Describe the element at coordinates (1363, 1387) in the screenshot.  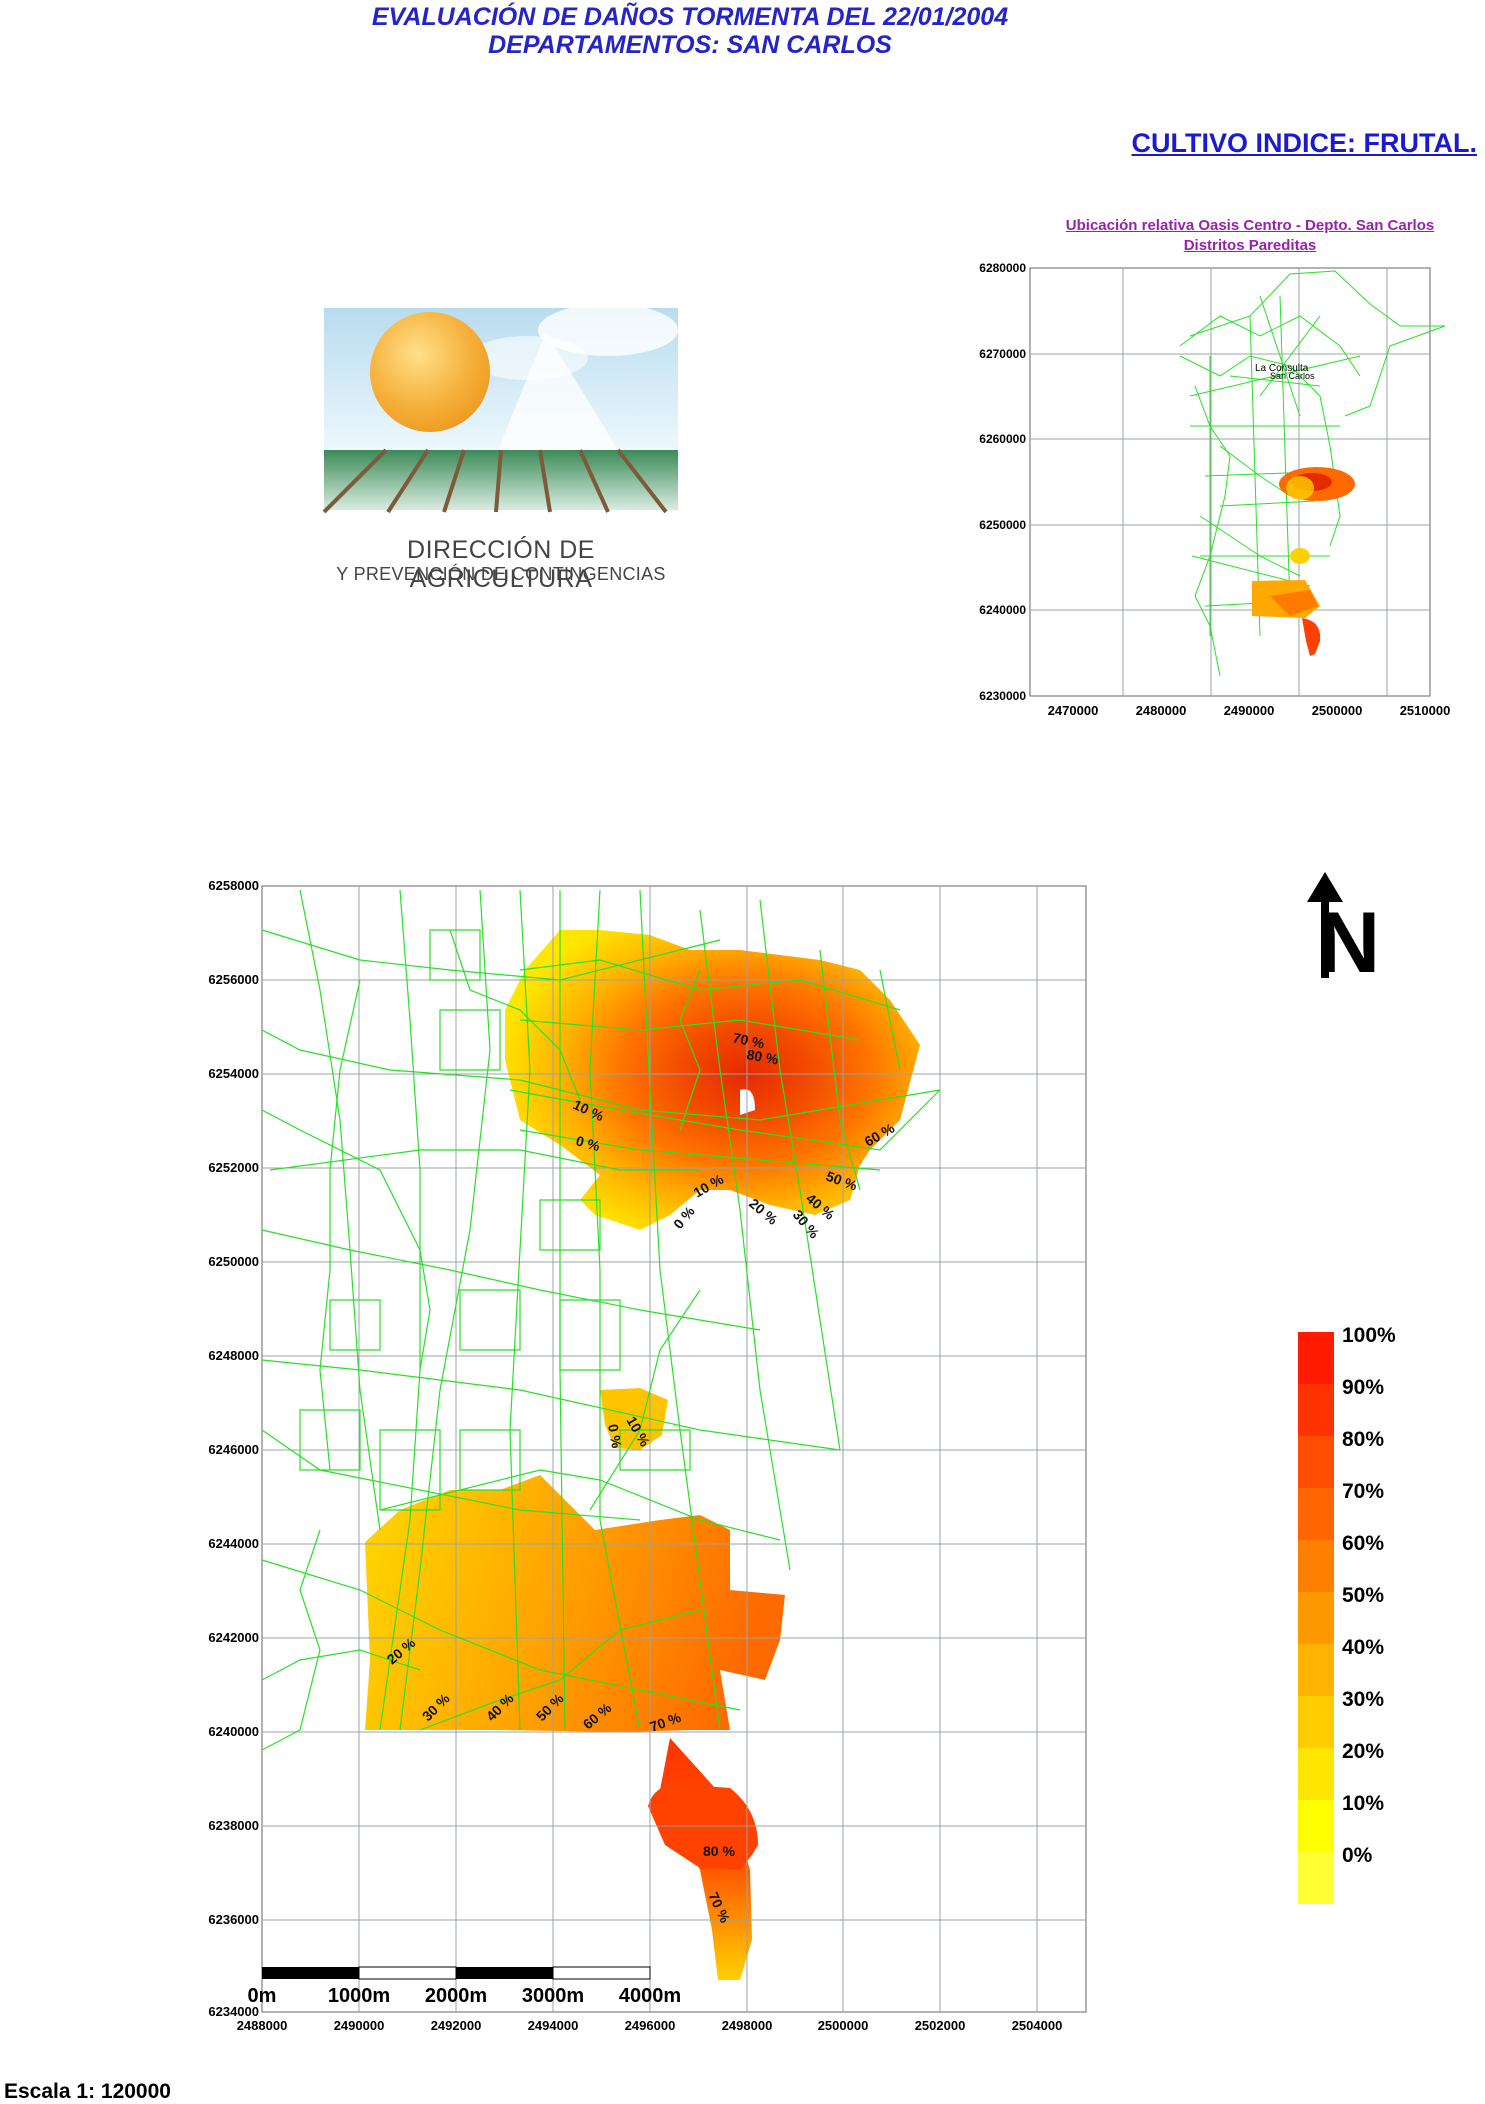
I see `legend-label: 90%` at that location.